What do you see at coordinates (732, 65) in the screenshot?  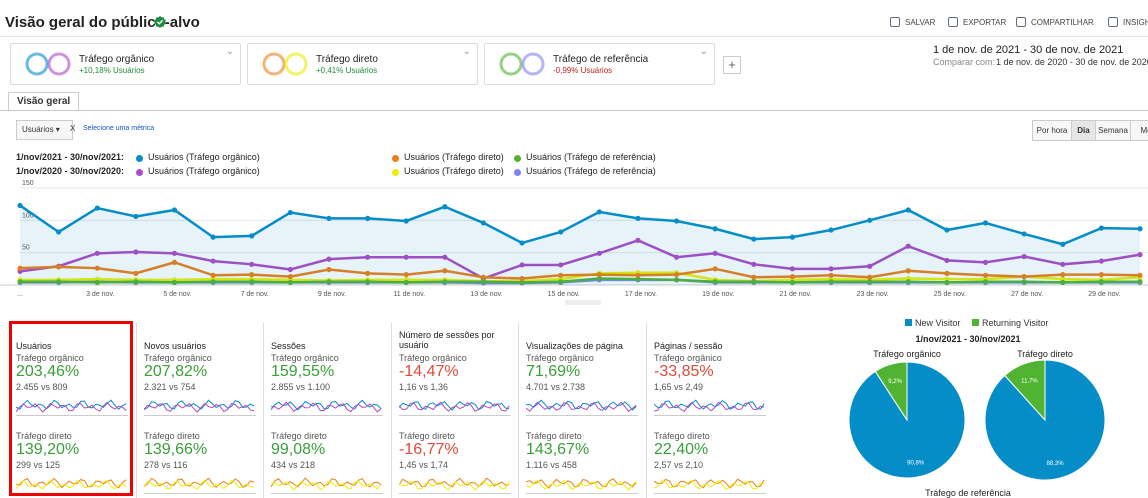 I see `add-segment: +` at bounding box center [732, 65].